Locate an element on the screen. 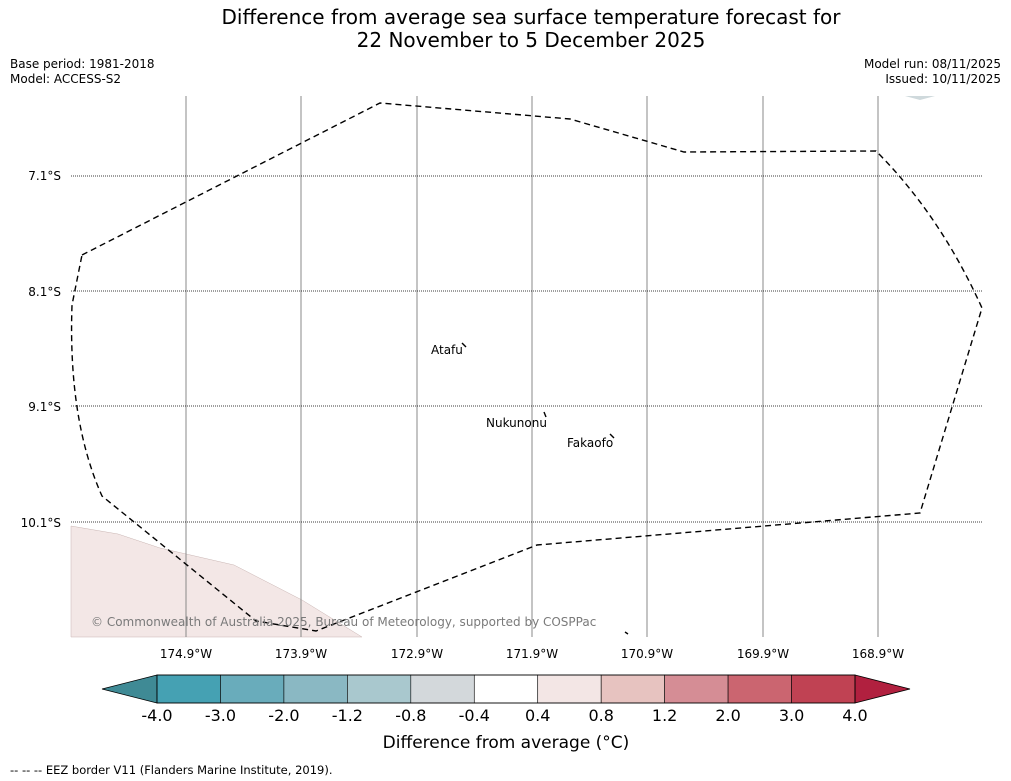 The width and height of the screenshot is (1011, 781). lon-label: 172.9°W is located at coordinates (417, 654).